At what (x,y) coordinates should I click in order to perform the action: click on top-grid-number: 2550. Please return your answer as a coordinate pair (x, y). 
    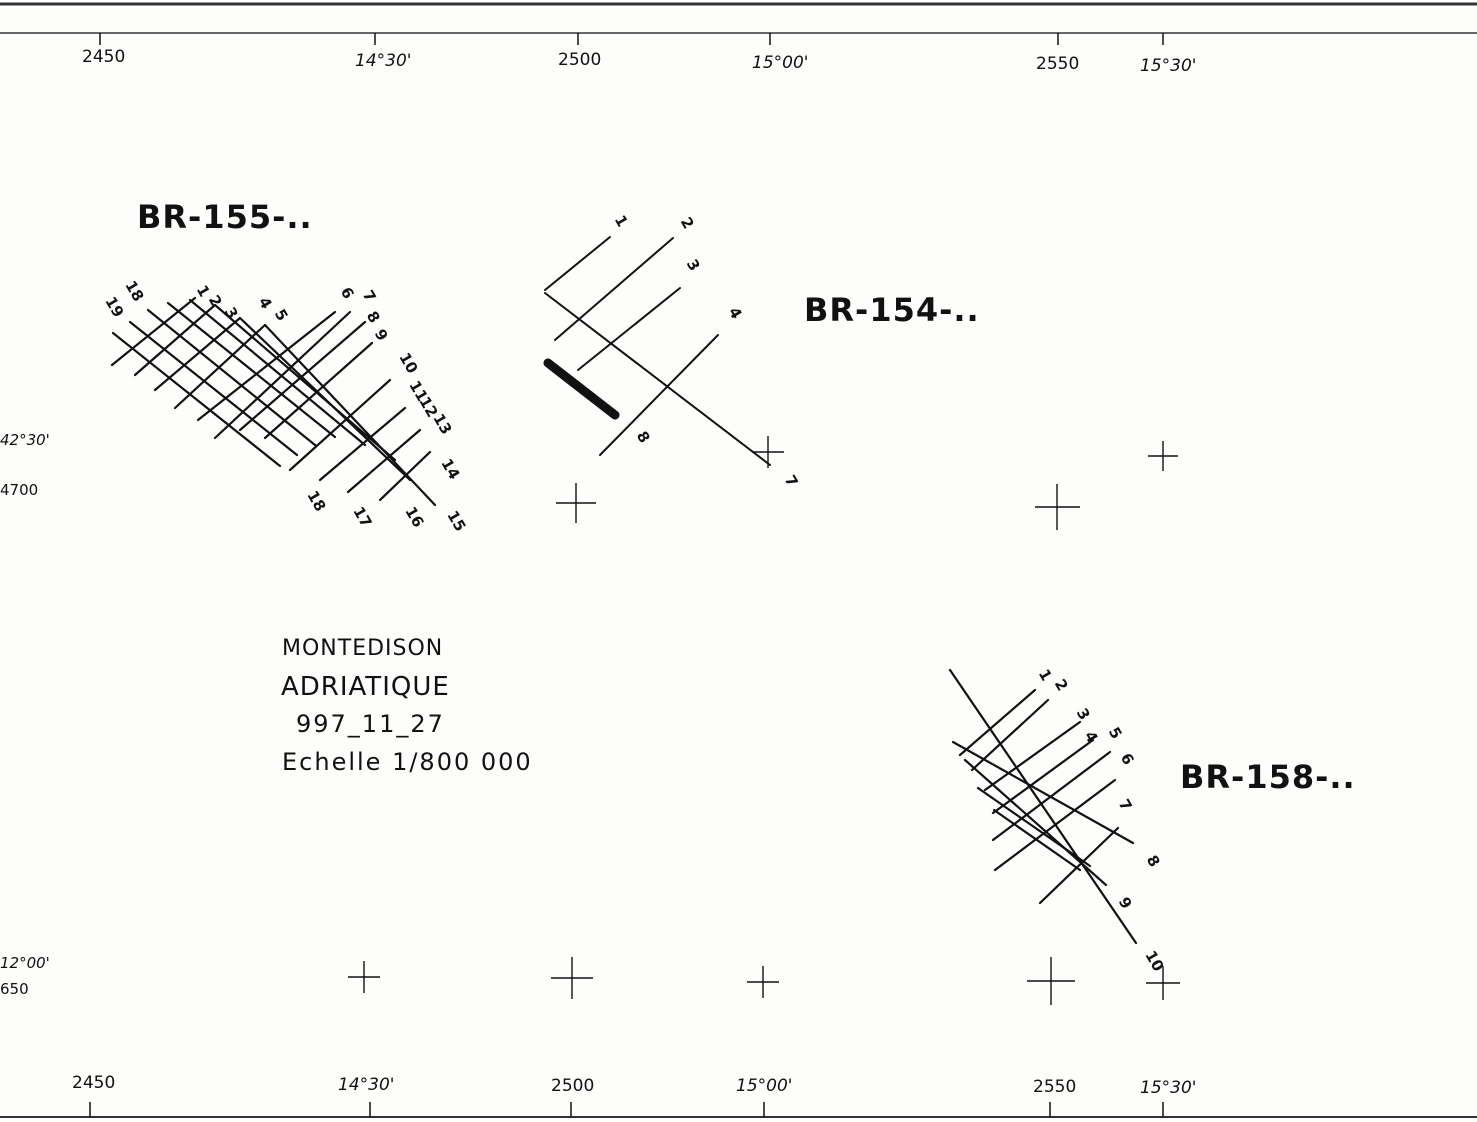
    Looking at the image, I should click on (1058, 64).